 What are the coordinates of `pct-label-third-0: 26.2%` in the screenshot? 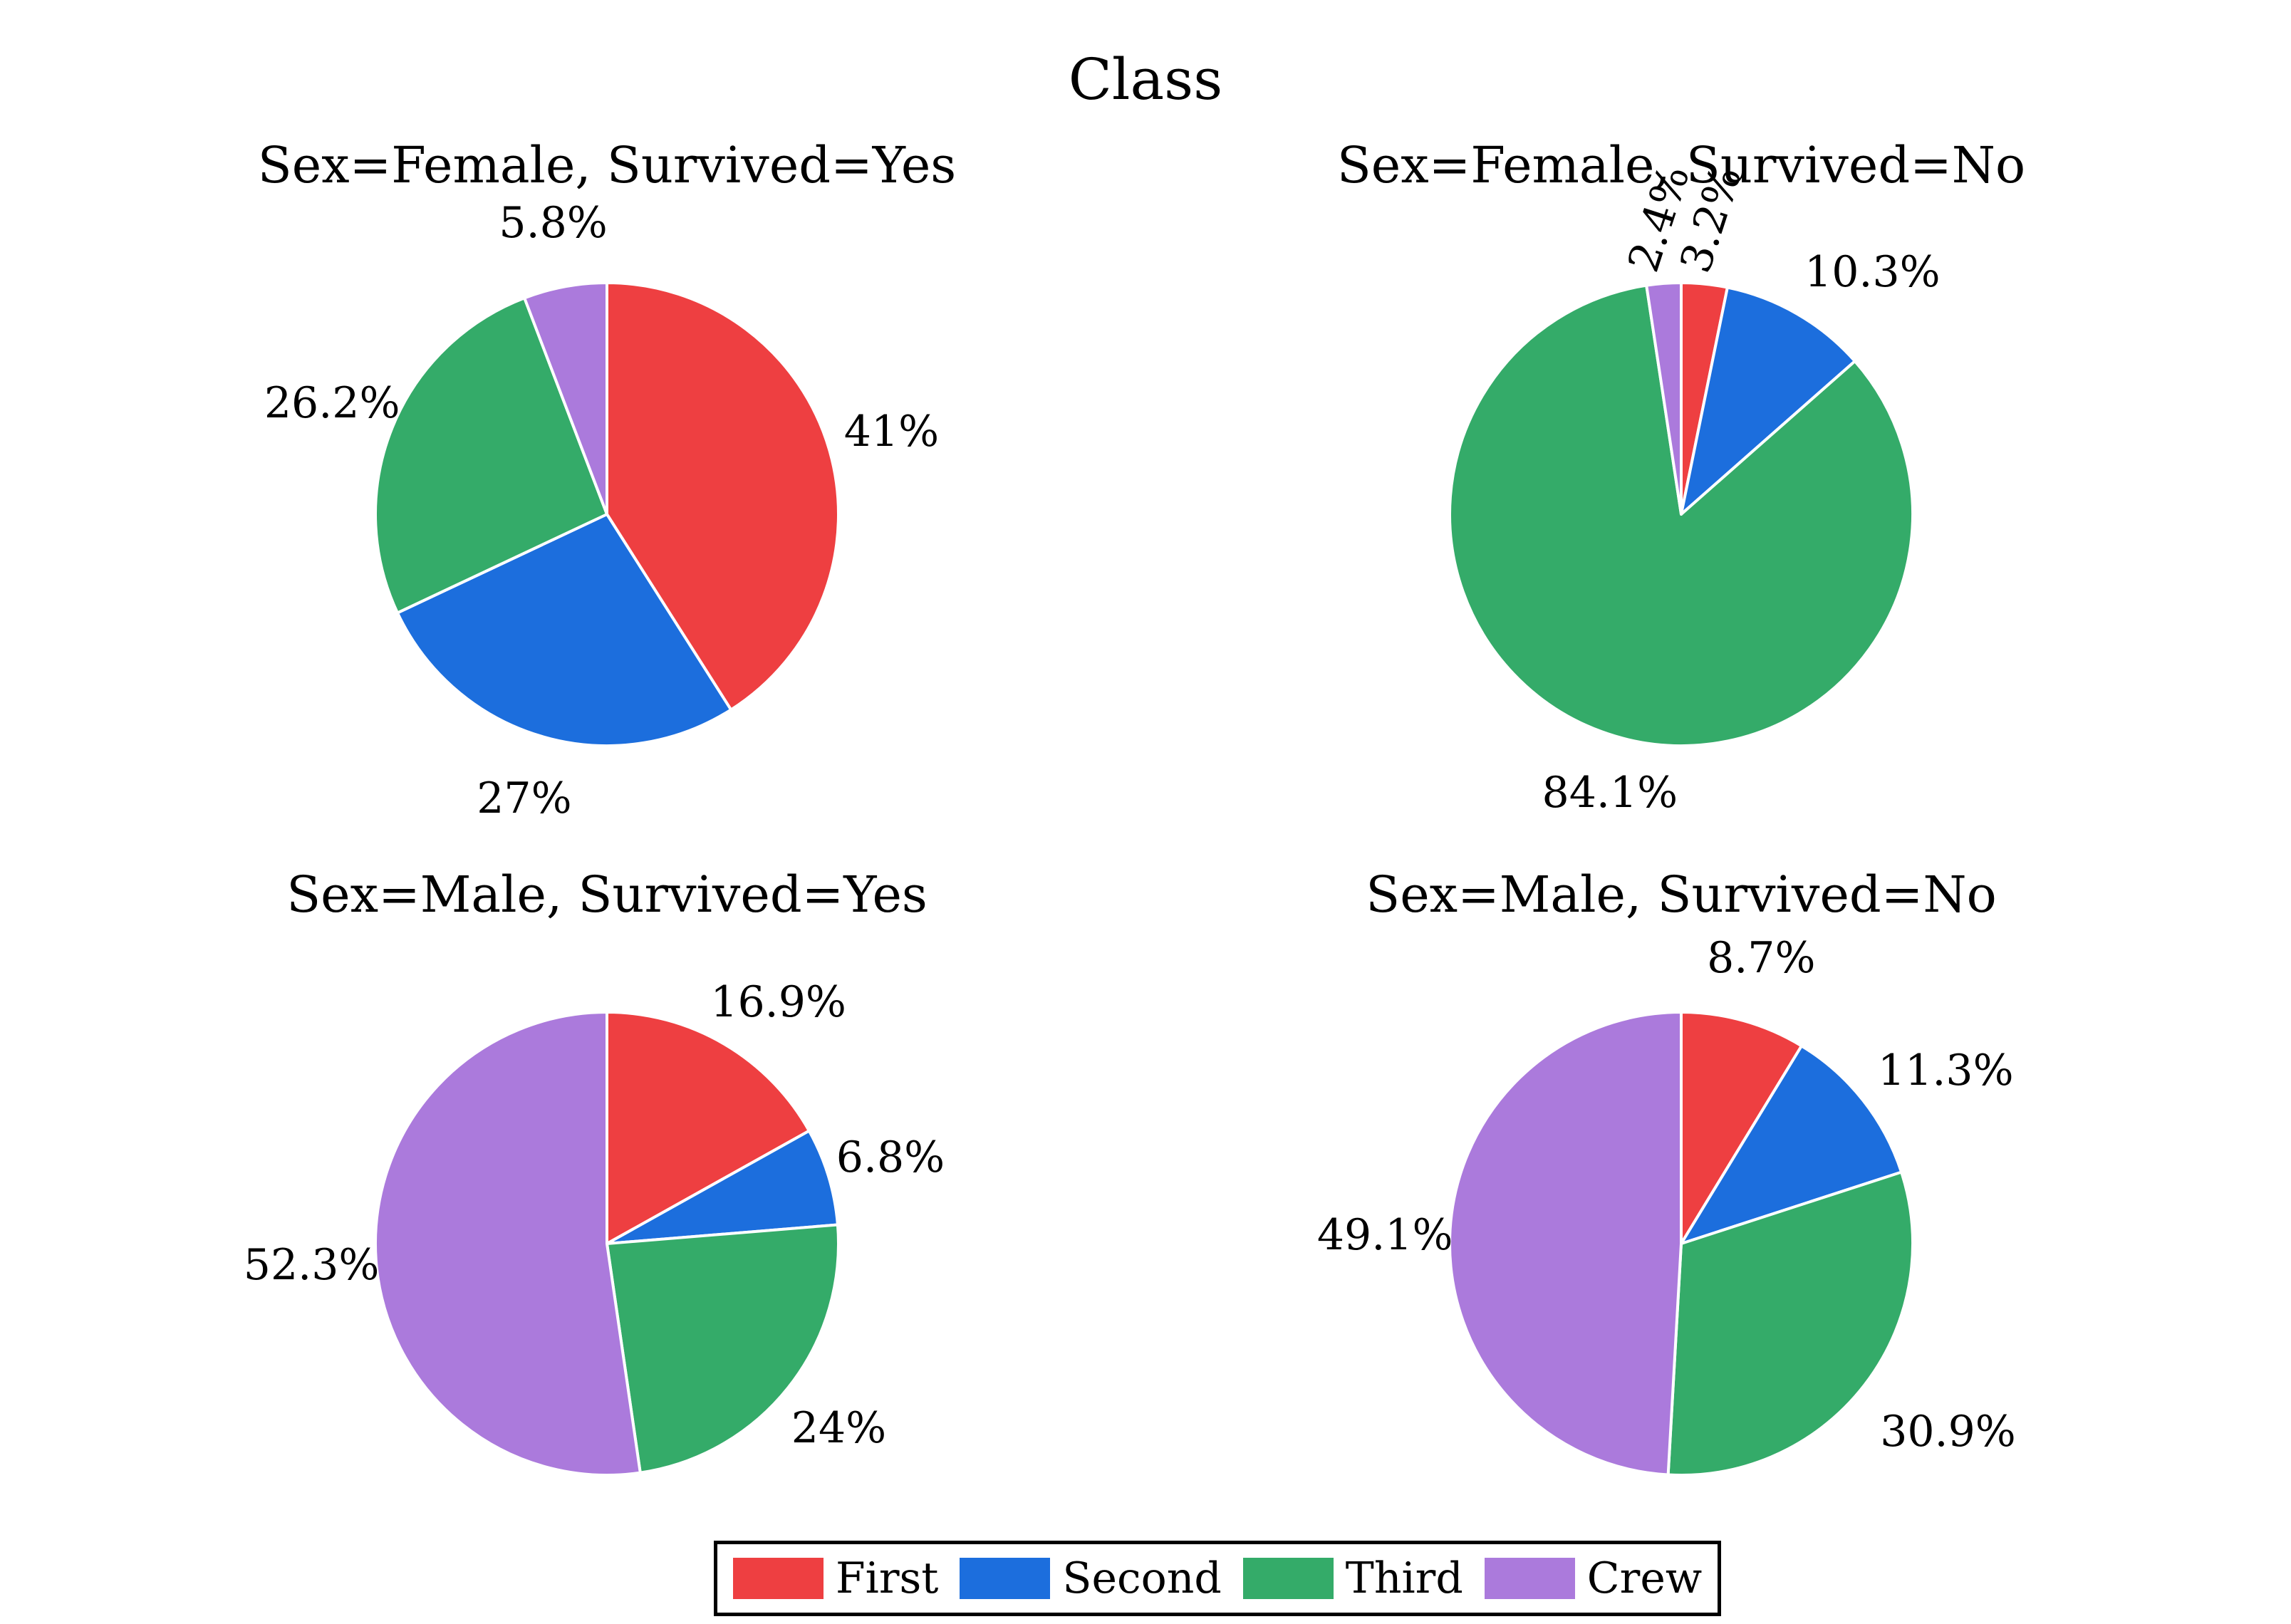 It's located at (332, 403).